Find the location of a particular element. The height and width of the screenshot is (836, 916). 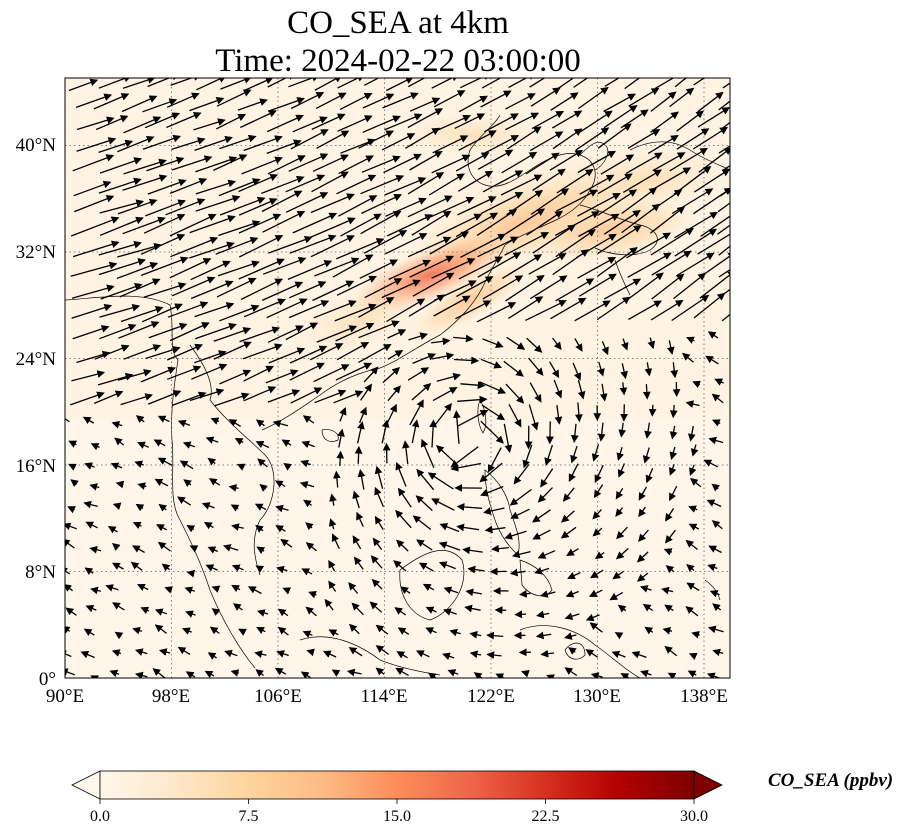

lon-ticks: 90°E 98°E 106°E 114°E 122°E 130°E 138°E is located at coordinates (387, 696).